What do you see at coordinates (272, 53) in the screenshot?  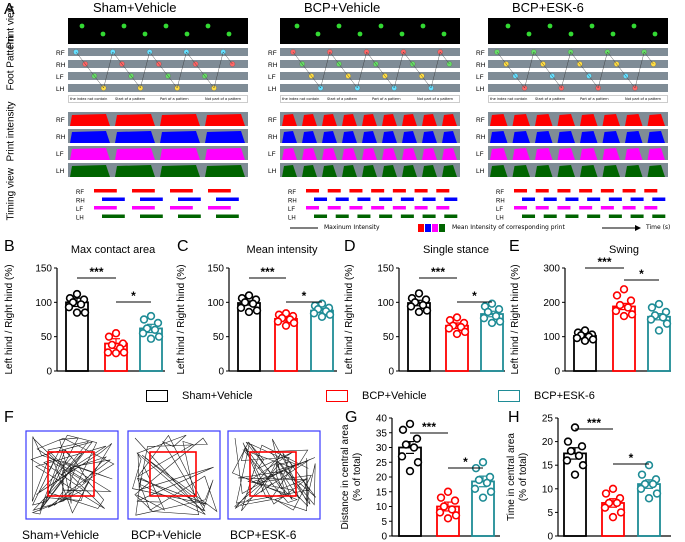 I see `foot-pattern-lane-label: RF` at bounding box center [272, 53].